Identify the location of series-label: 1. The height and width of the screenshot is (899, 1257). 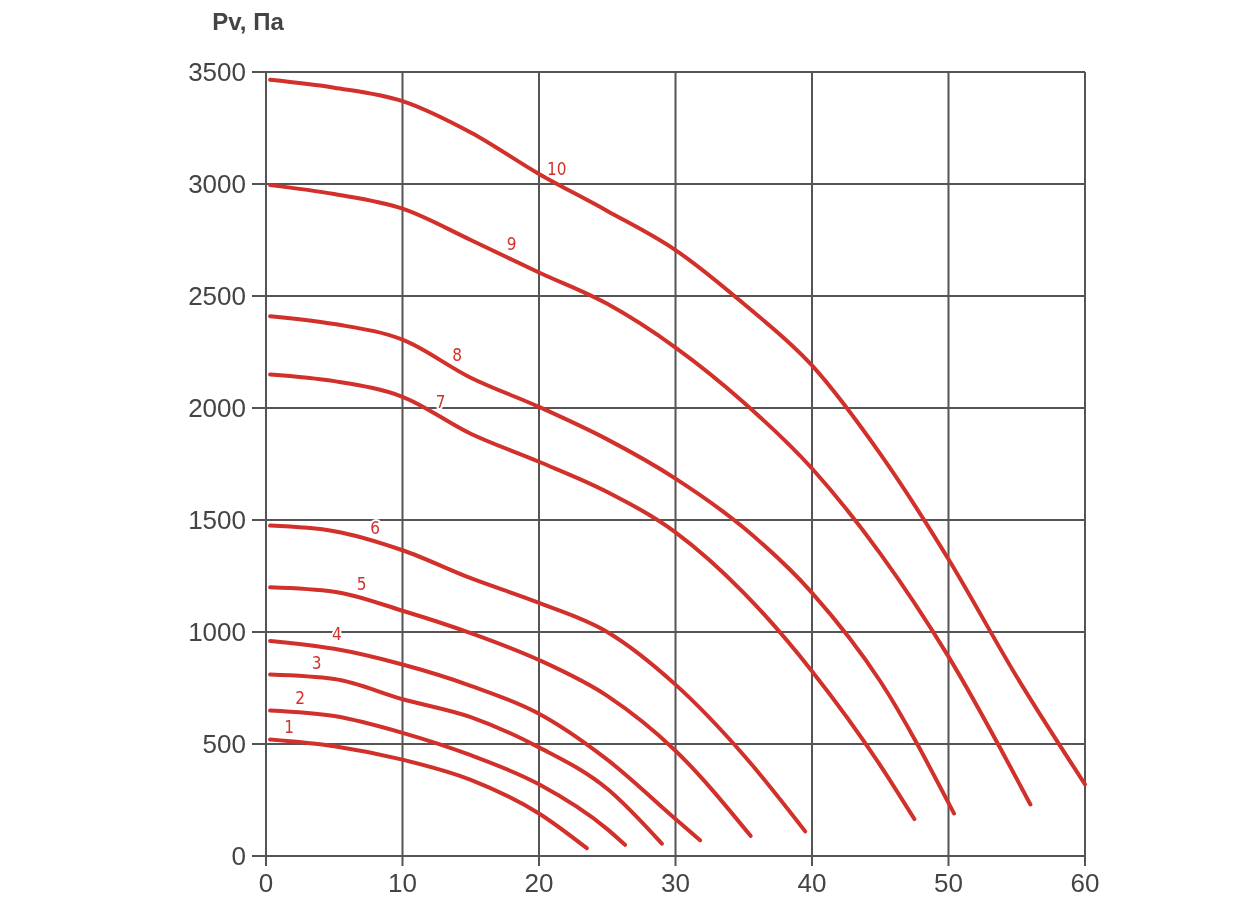
(289, 726).